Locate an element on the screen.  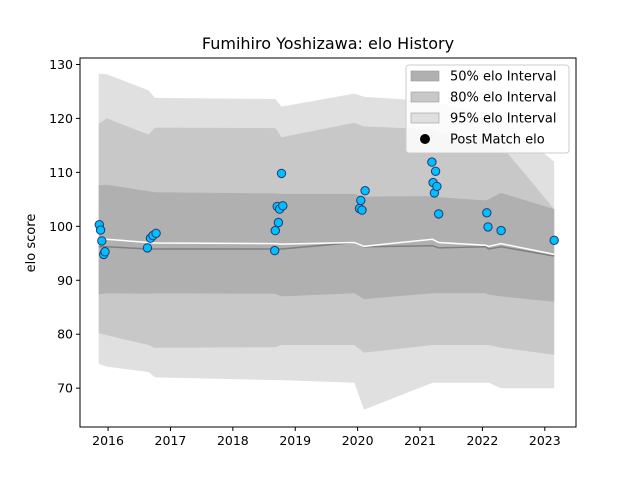
x-tick-label: 2018 is located at coordinates (233, 440).